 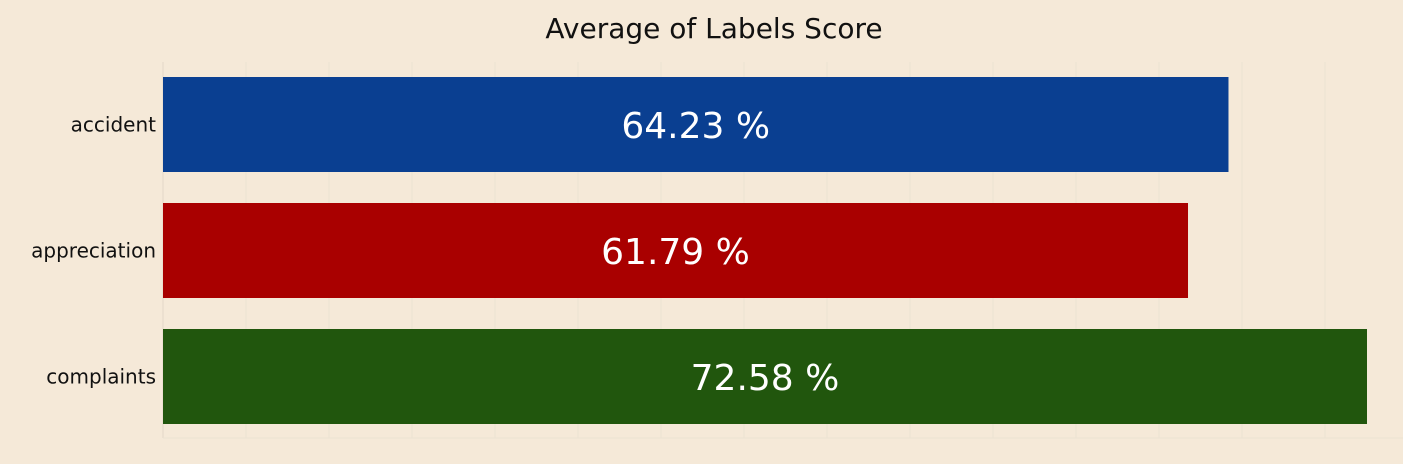 I want to click on category-label-accident: accident, so click(x=113, y=125).